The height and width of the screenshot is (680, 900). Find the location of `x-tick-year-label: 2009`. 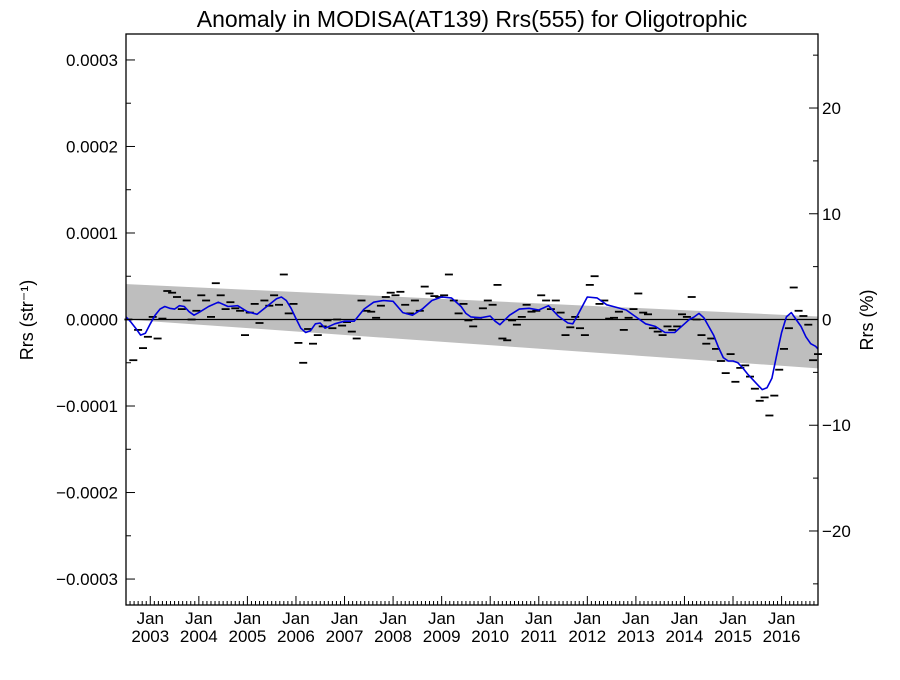

x-tick-year-label: 2009 is located at coordinates (442, 636).